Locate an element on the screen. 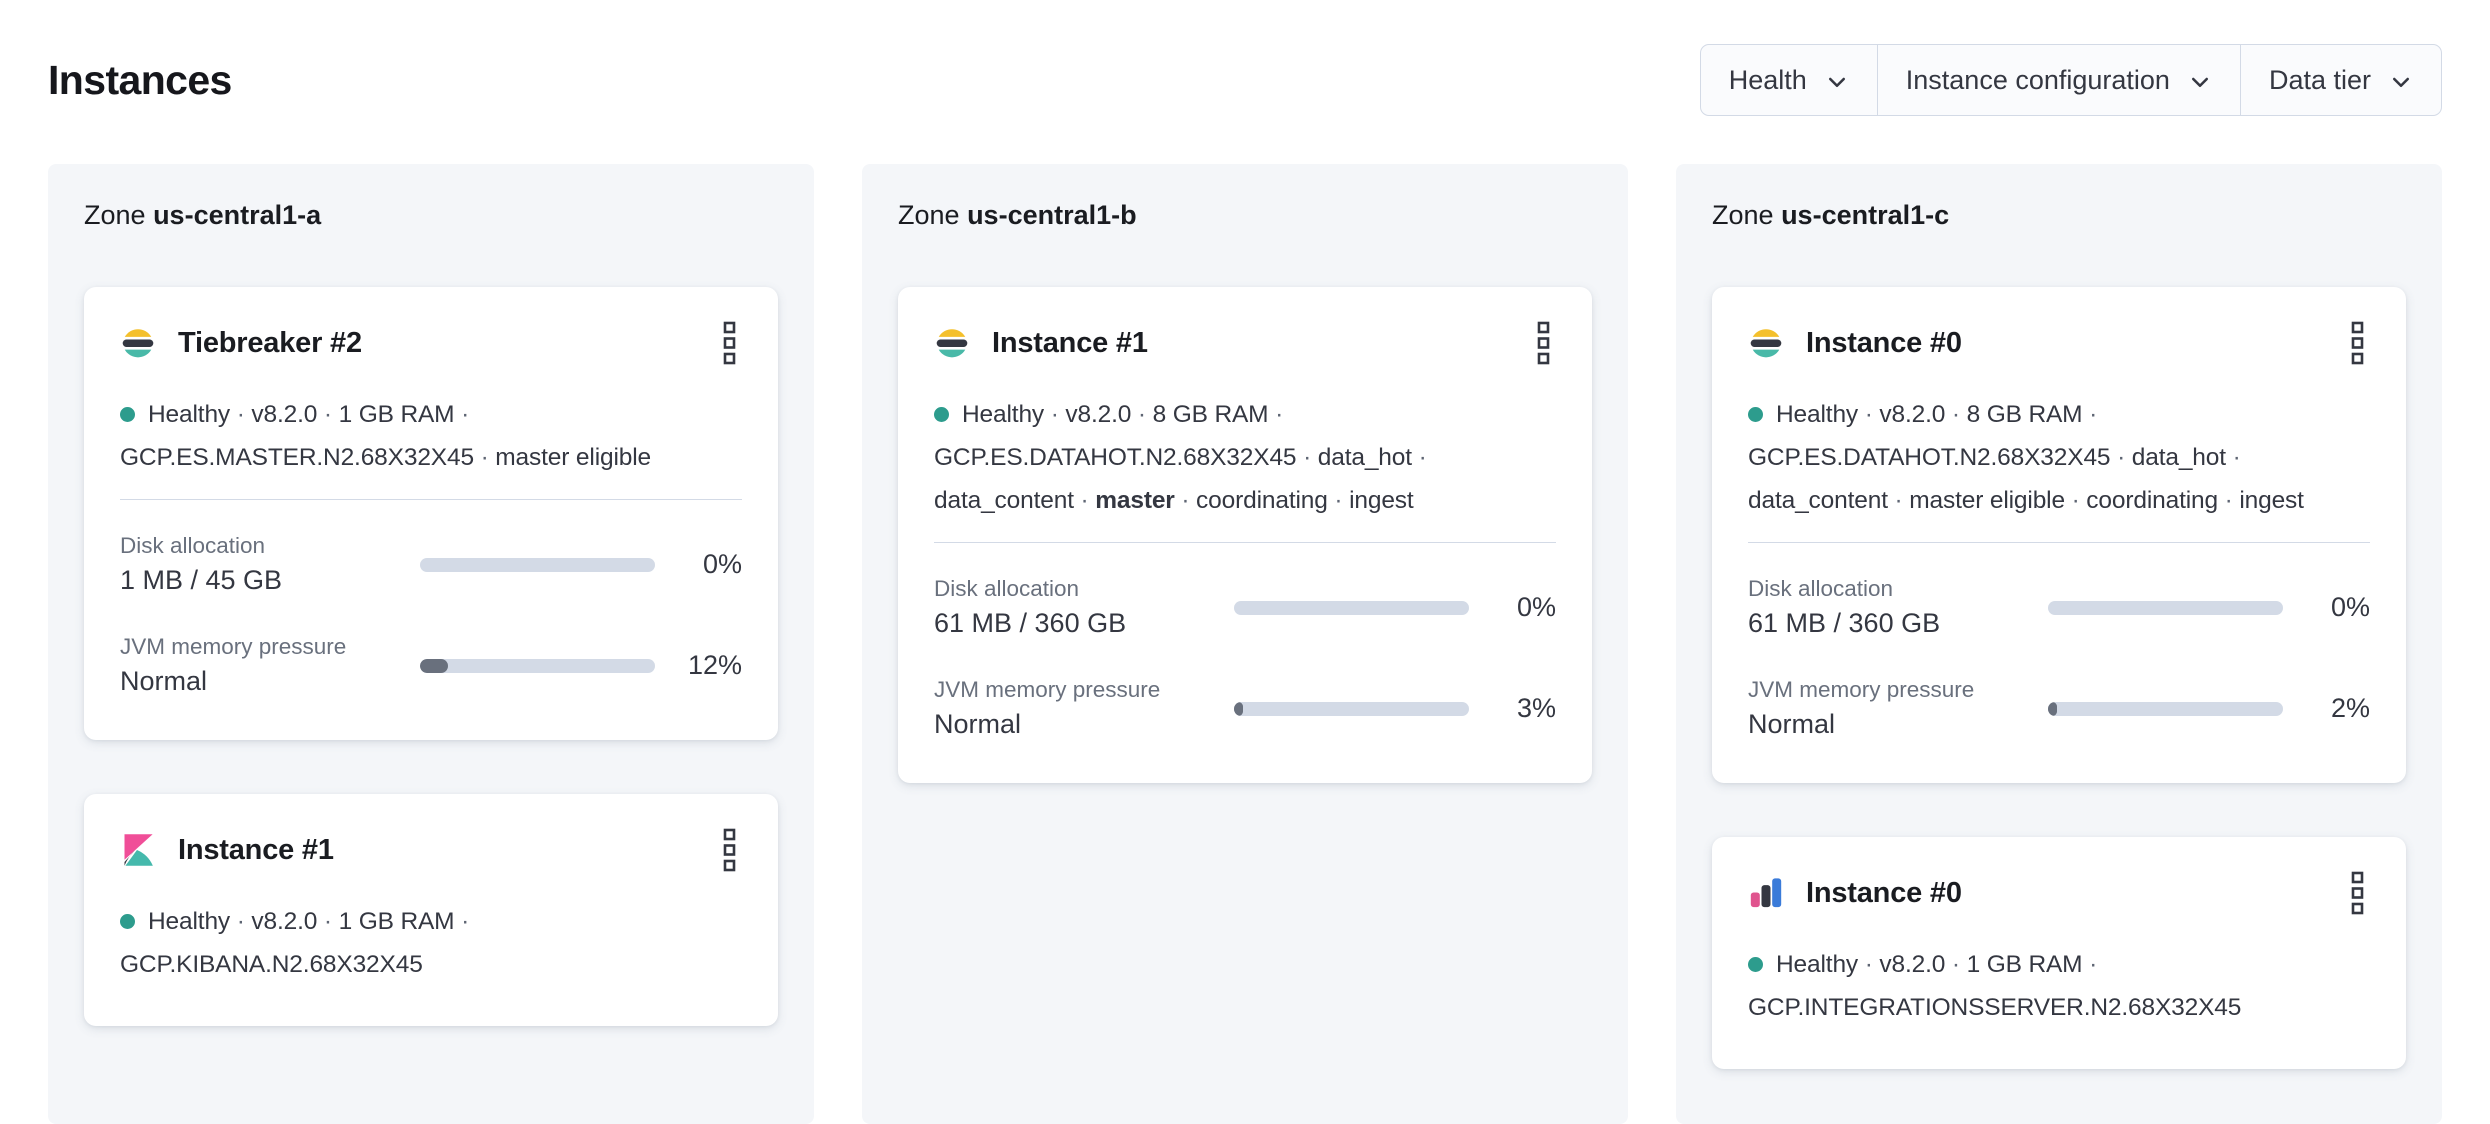 This screenshot has height=1124, width=2490. status-segment: ingest is located at coordinates (2271, 500).